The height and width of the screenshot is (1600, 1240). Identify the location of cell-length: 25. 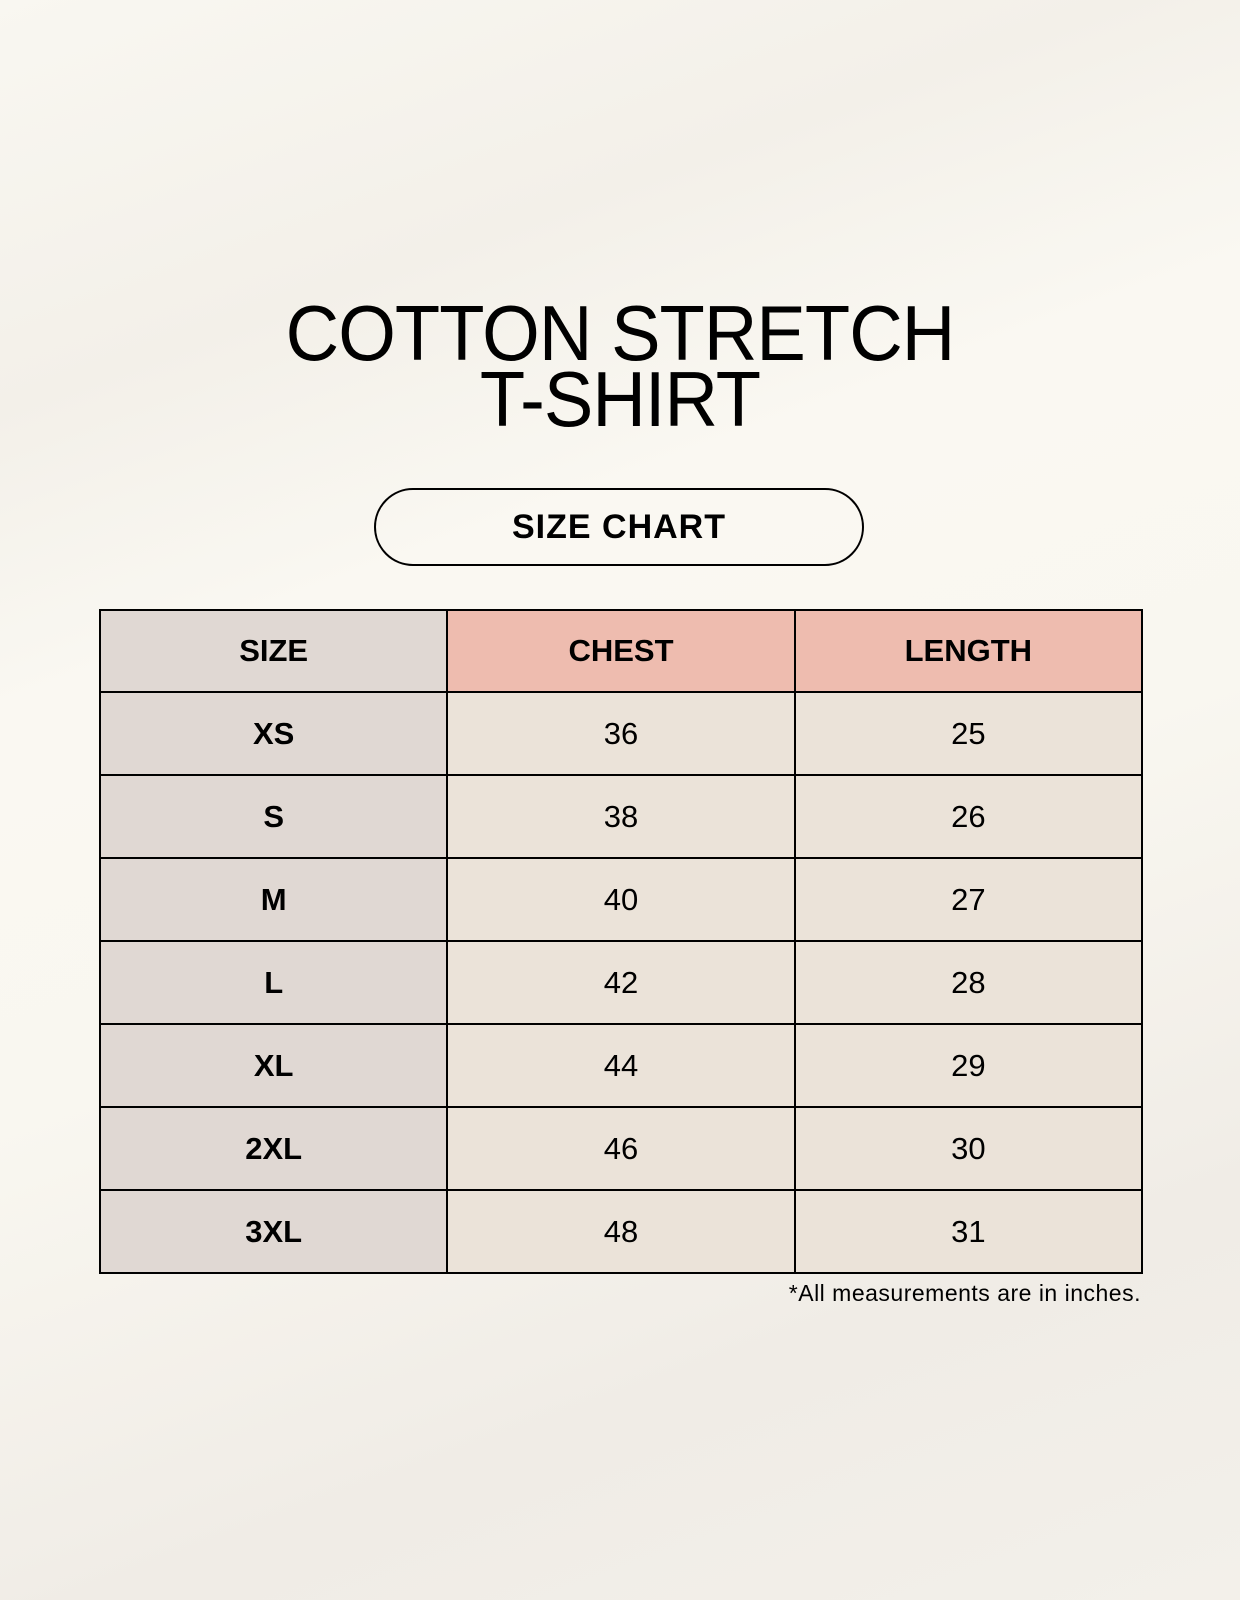
(968, 733).